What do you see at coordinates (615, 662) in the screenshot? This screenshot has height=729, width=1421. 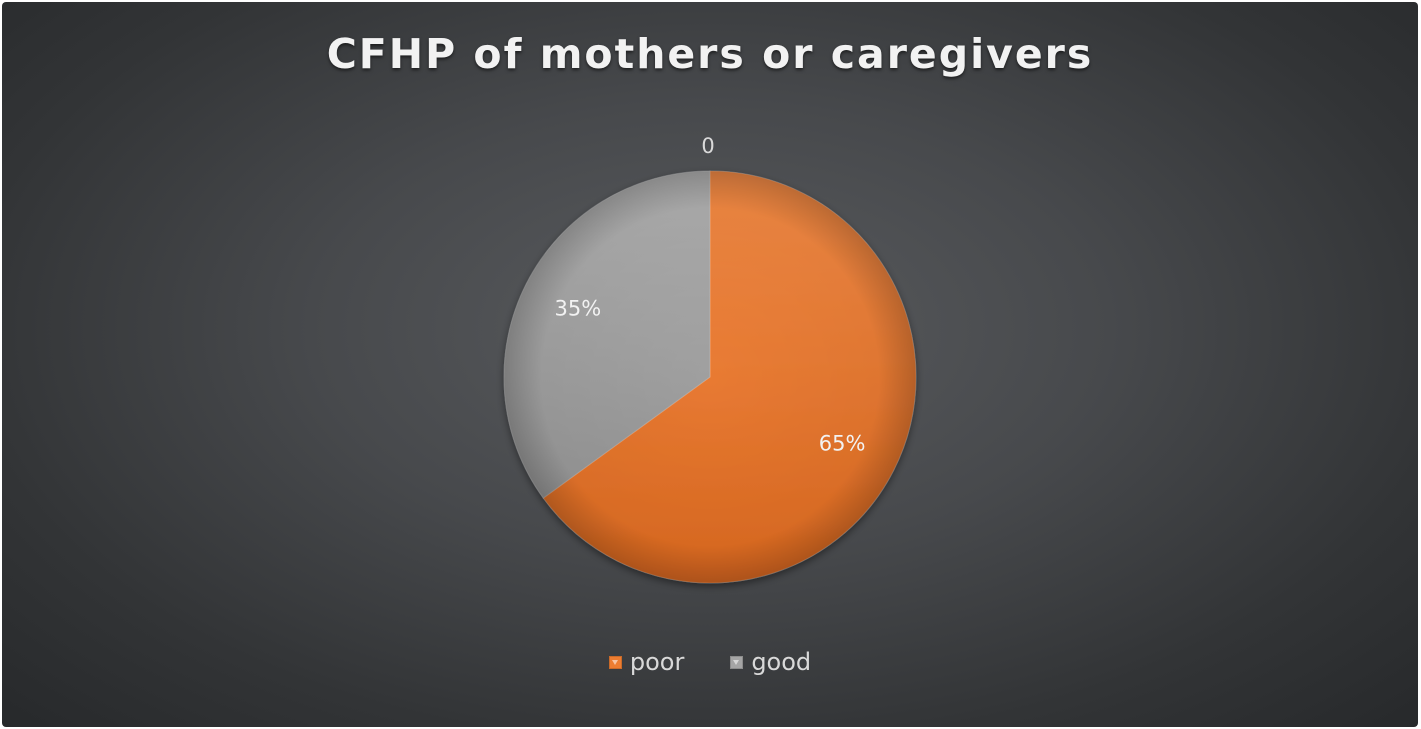 I see `legend-swatch-poor` at bounding box center [615, 662].